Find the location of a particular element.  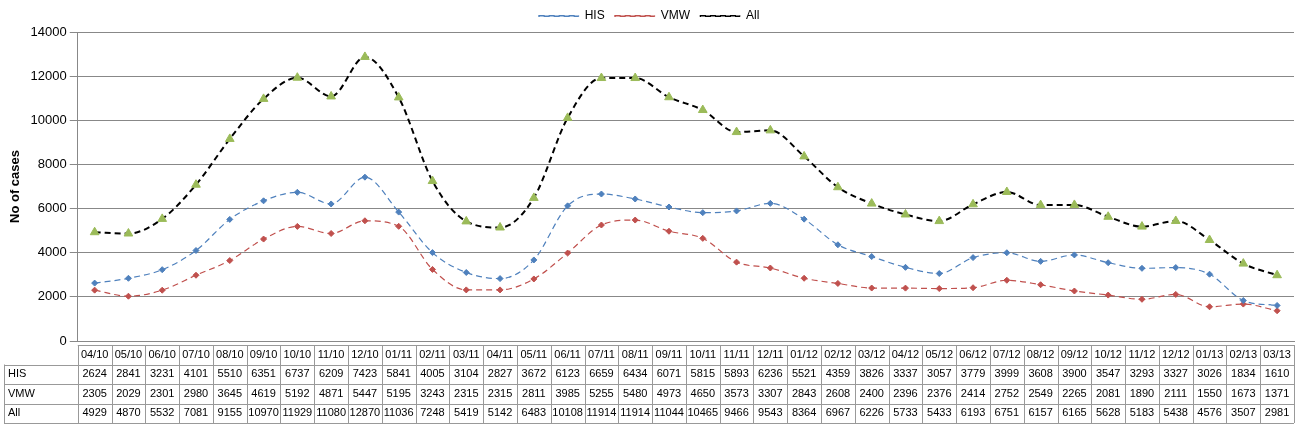

data-label: 10970 is located at coordinates (263, 412).